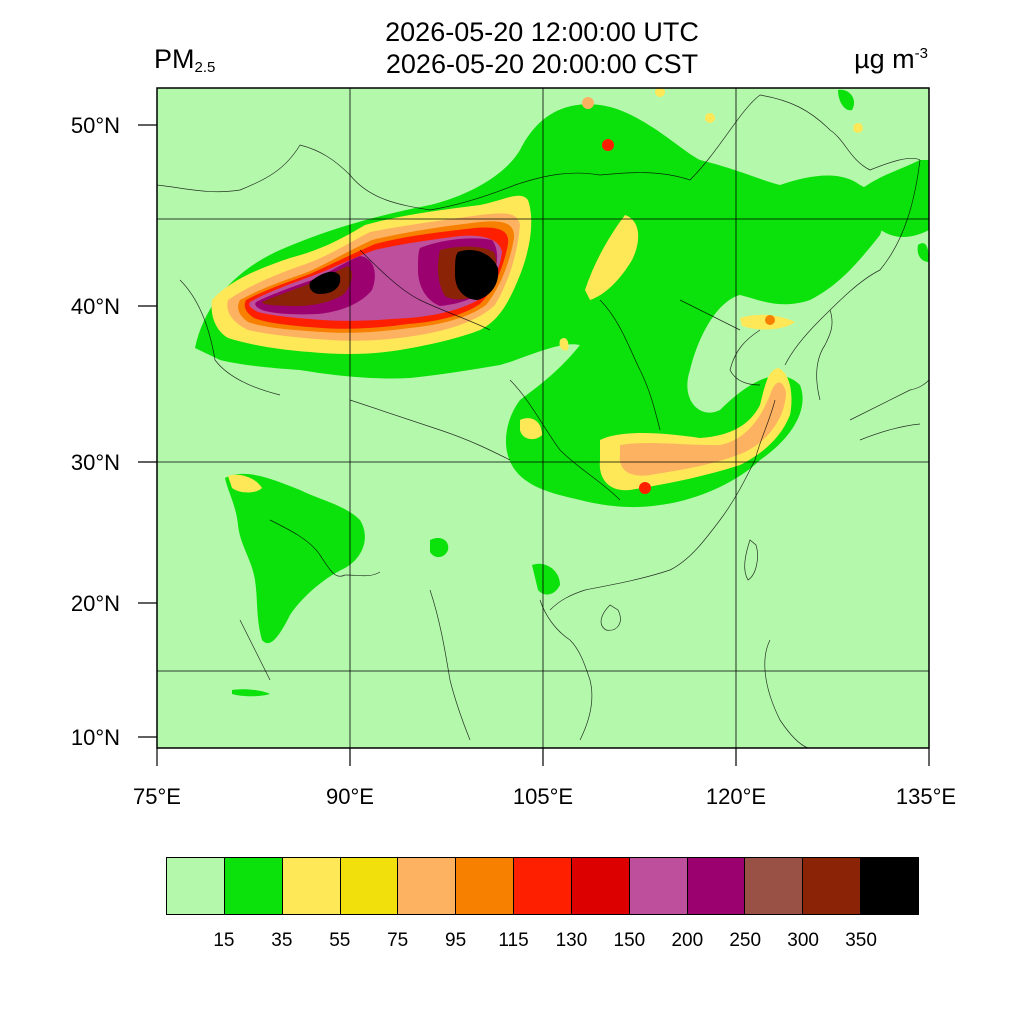 The width and height of the screenshot is (1024, 1024). I want to click on variable-label: PM2.5, so click(185, 60).